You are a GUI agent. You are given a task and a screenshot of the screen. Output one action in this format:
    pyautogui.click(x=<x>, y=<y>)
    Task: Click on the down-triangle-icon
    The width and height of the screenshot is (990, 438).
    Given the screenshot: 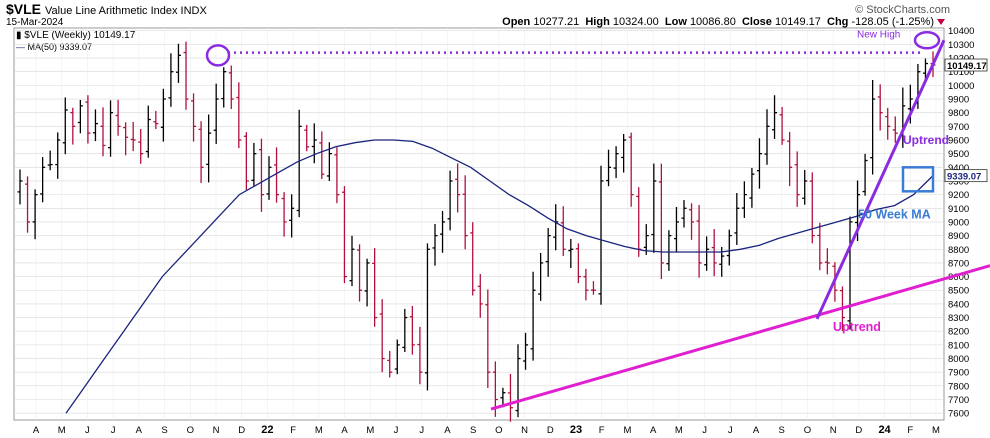 What is the action you would take?
    pyautogui.click(x=941, y=22)
    